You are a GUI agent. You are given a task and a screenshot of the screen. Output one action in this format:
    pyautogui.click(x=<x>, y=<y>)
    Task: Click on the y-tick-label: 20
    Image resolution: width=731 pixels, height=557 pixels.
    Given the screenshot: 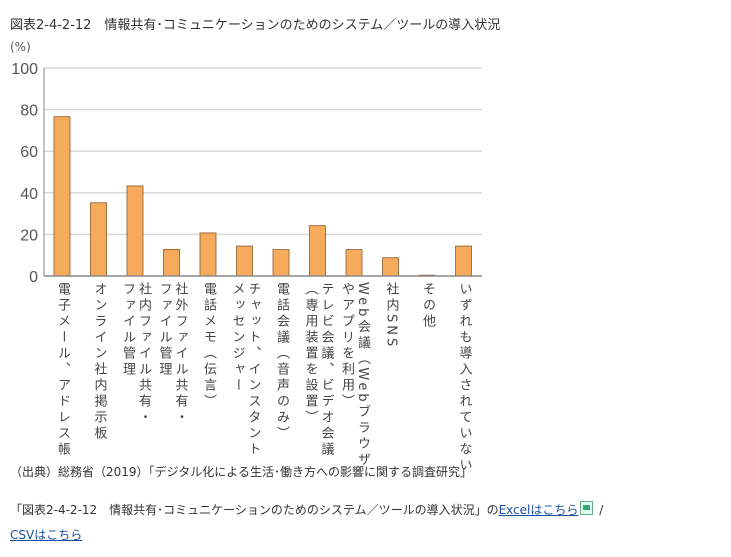 What is the action you would take?
    pyautogui.click(x=29, y=235)
    